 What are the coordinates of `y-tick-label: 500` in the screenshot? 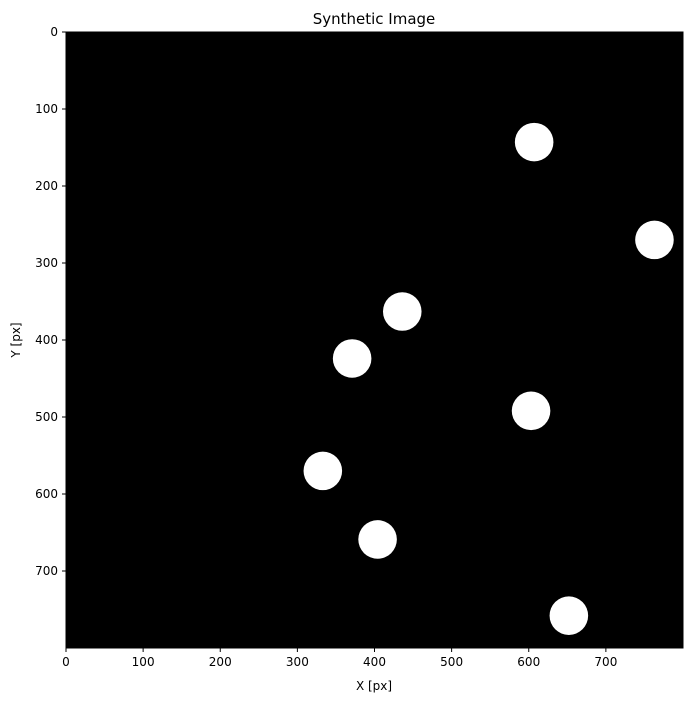 It's located at (46, 417).